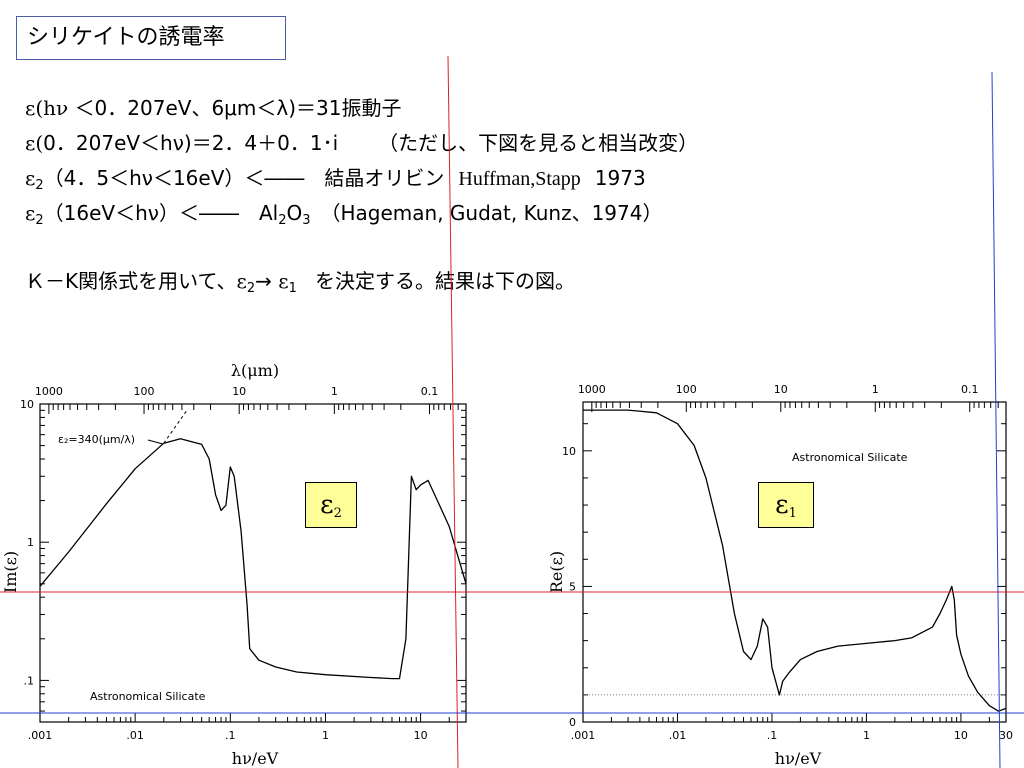  What do you see at coordinates (453, 411) in the screenshot?
I see `red-vertical-guide` at bounding box center [453, 411].